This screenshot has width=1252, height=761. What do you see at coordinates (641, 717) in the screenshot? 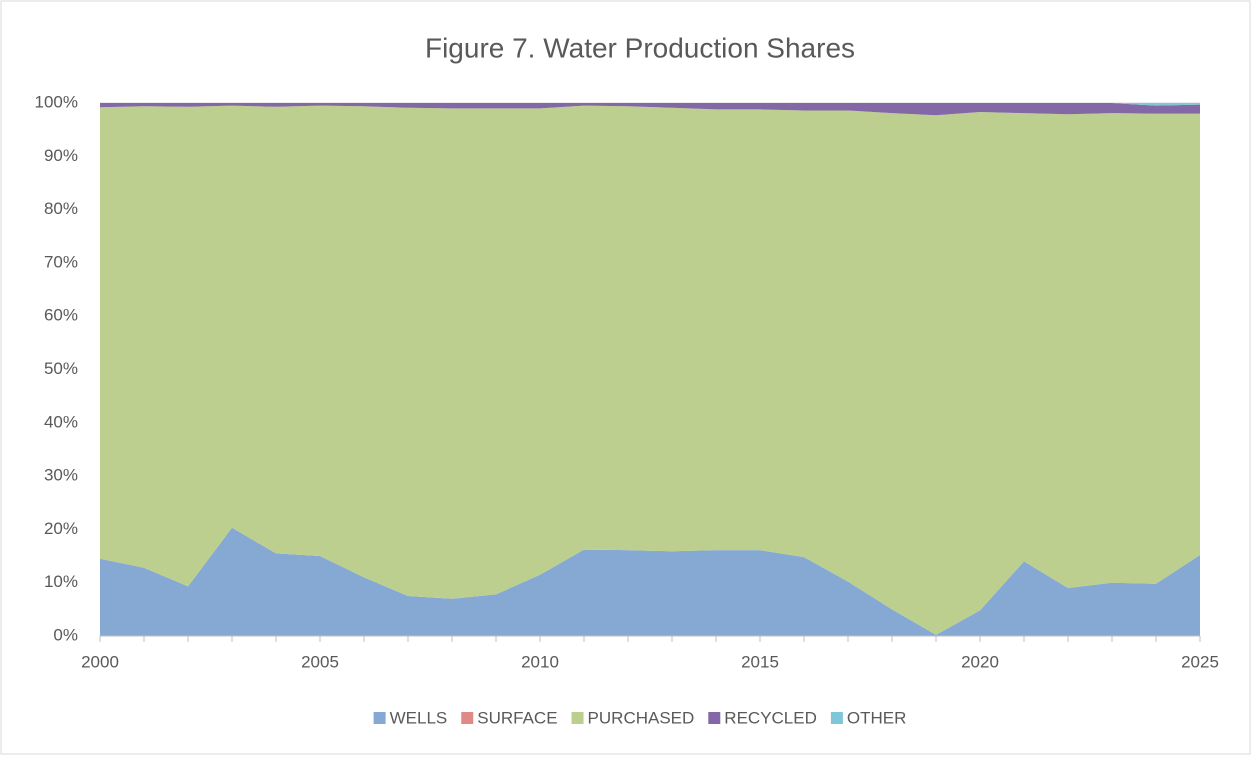
I see `legend-label: PURCHASED` at bounding box center [641, 717].